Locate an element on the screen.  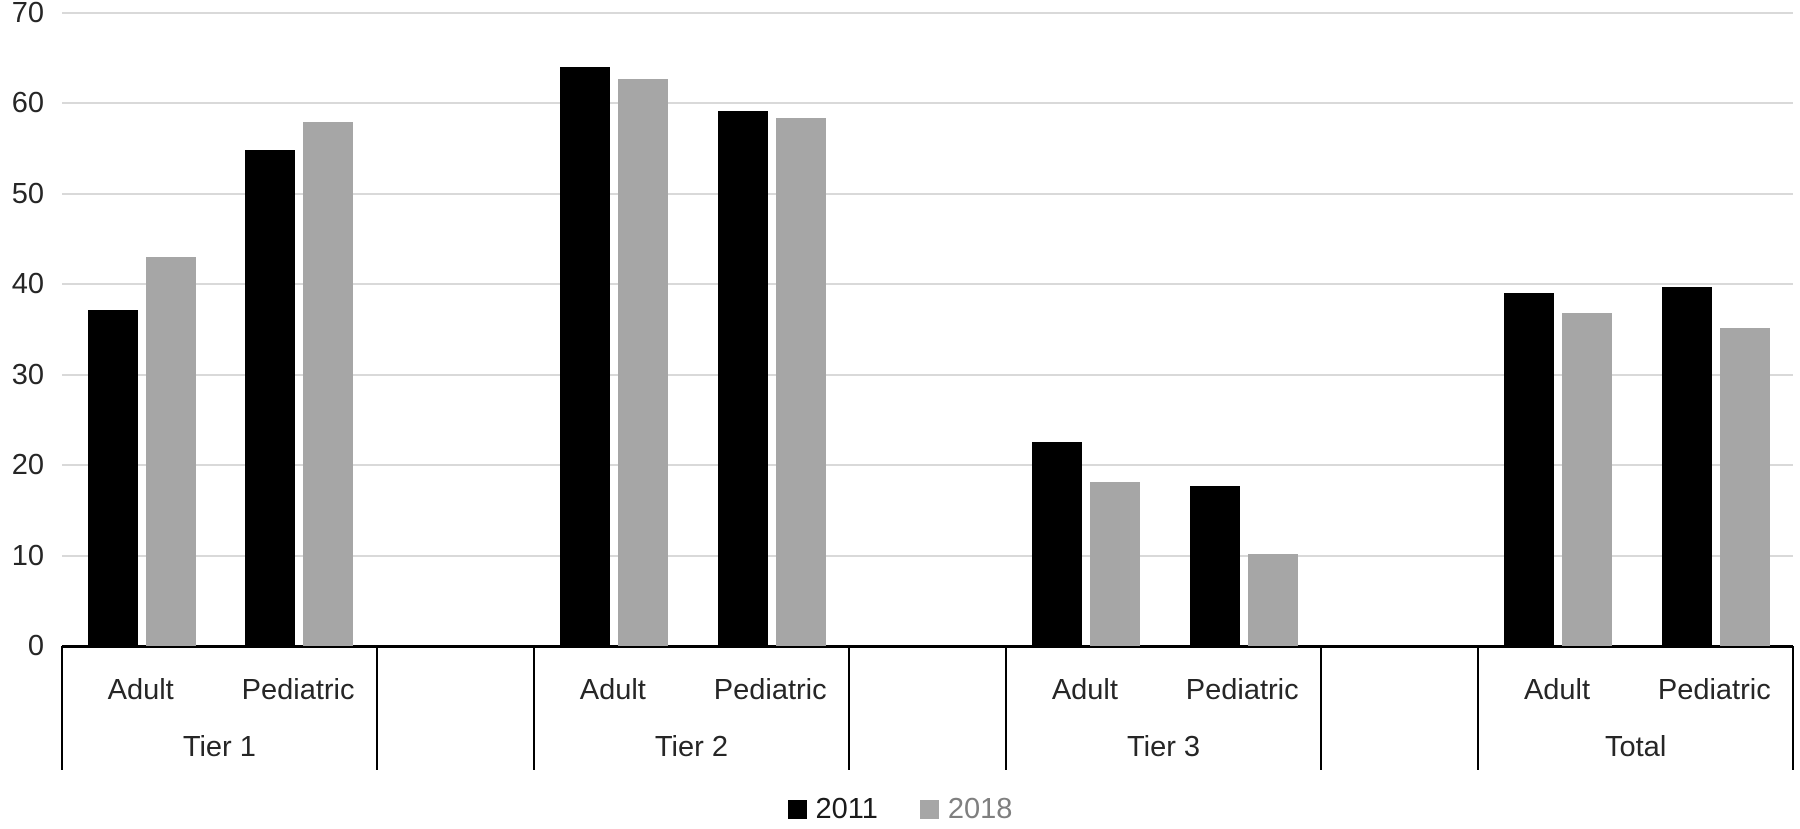
category-label-total-pediatric: Pediatric is located at coordinates (1714, 690).